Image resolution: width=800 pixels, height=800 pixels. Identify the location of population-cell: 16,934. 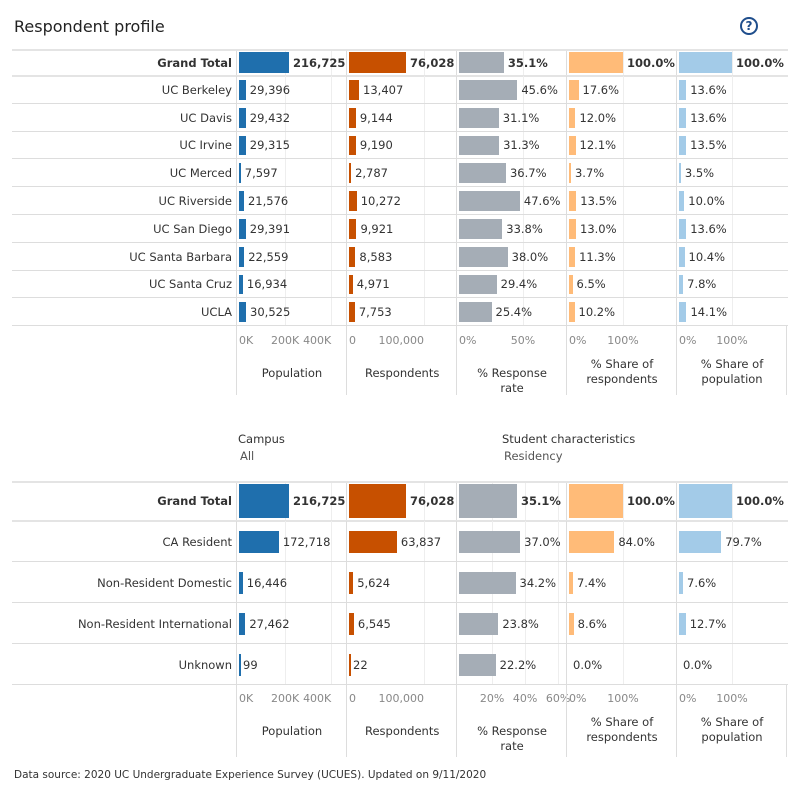
(291, 284).